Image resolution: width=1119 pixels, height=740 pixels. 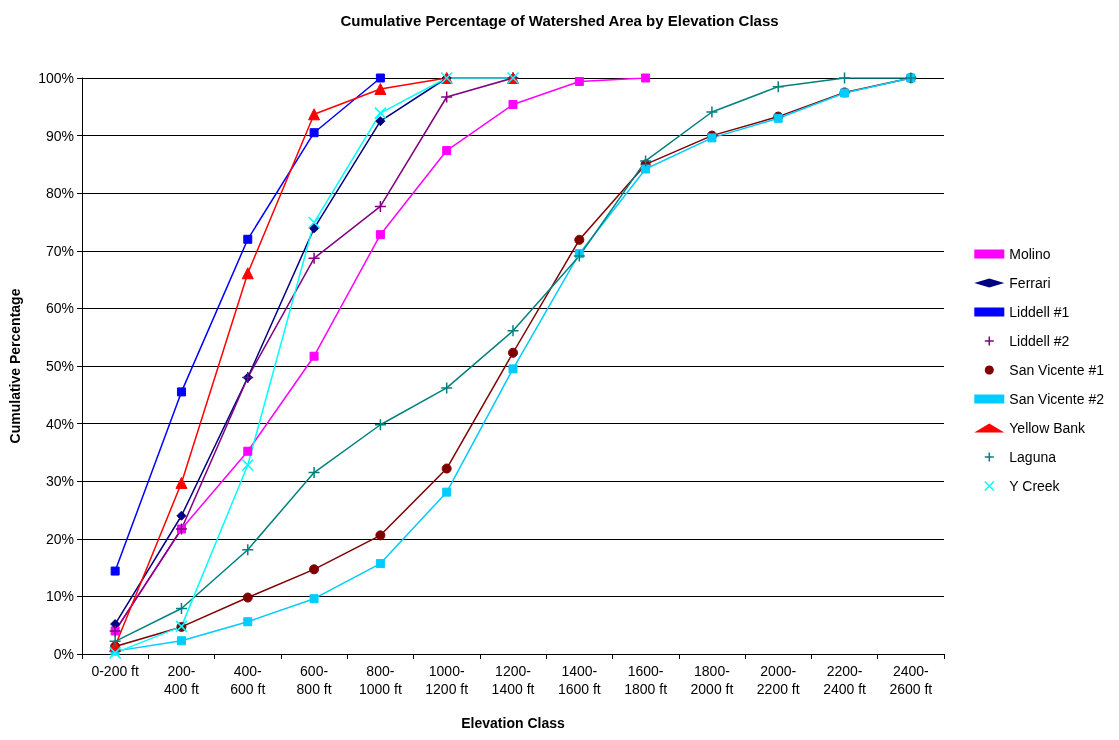 I want to click on x-tick-label: 200-400 ft, so click(x=181, y=680).